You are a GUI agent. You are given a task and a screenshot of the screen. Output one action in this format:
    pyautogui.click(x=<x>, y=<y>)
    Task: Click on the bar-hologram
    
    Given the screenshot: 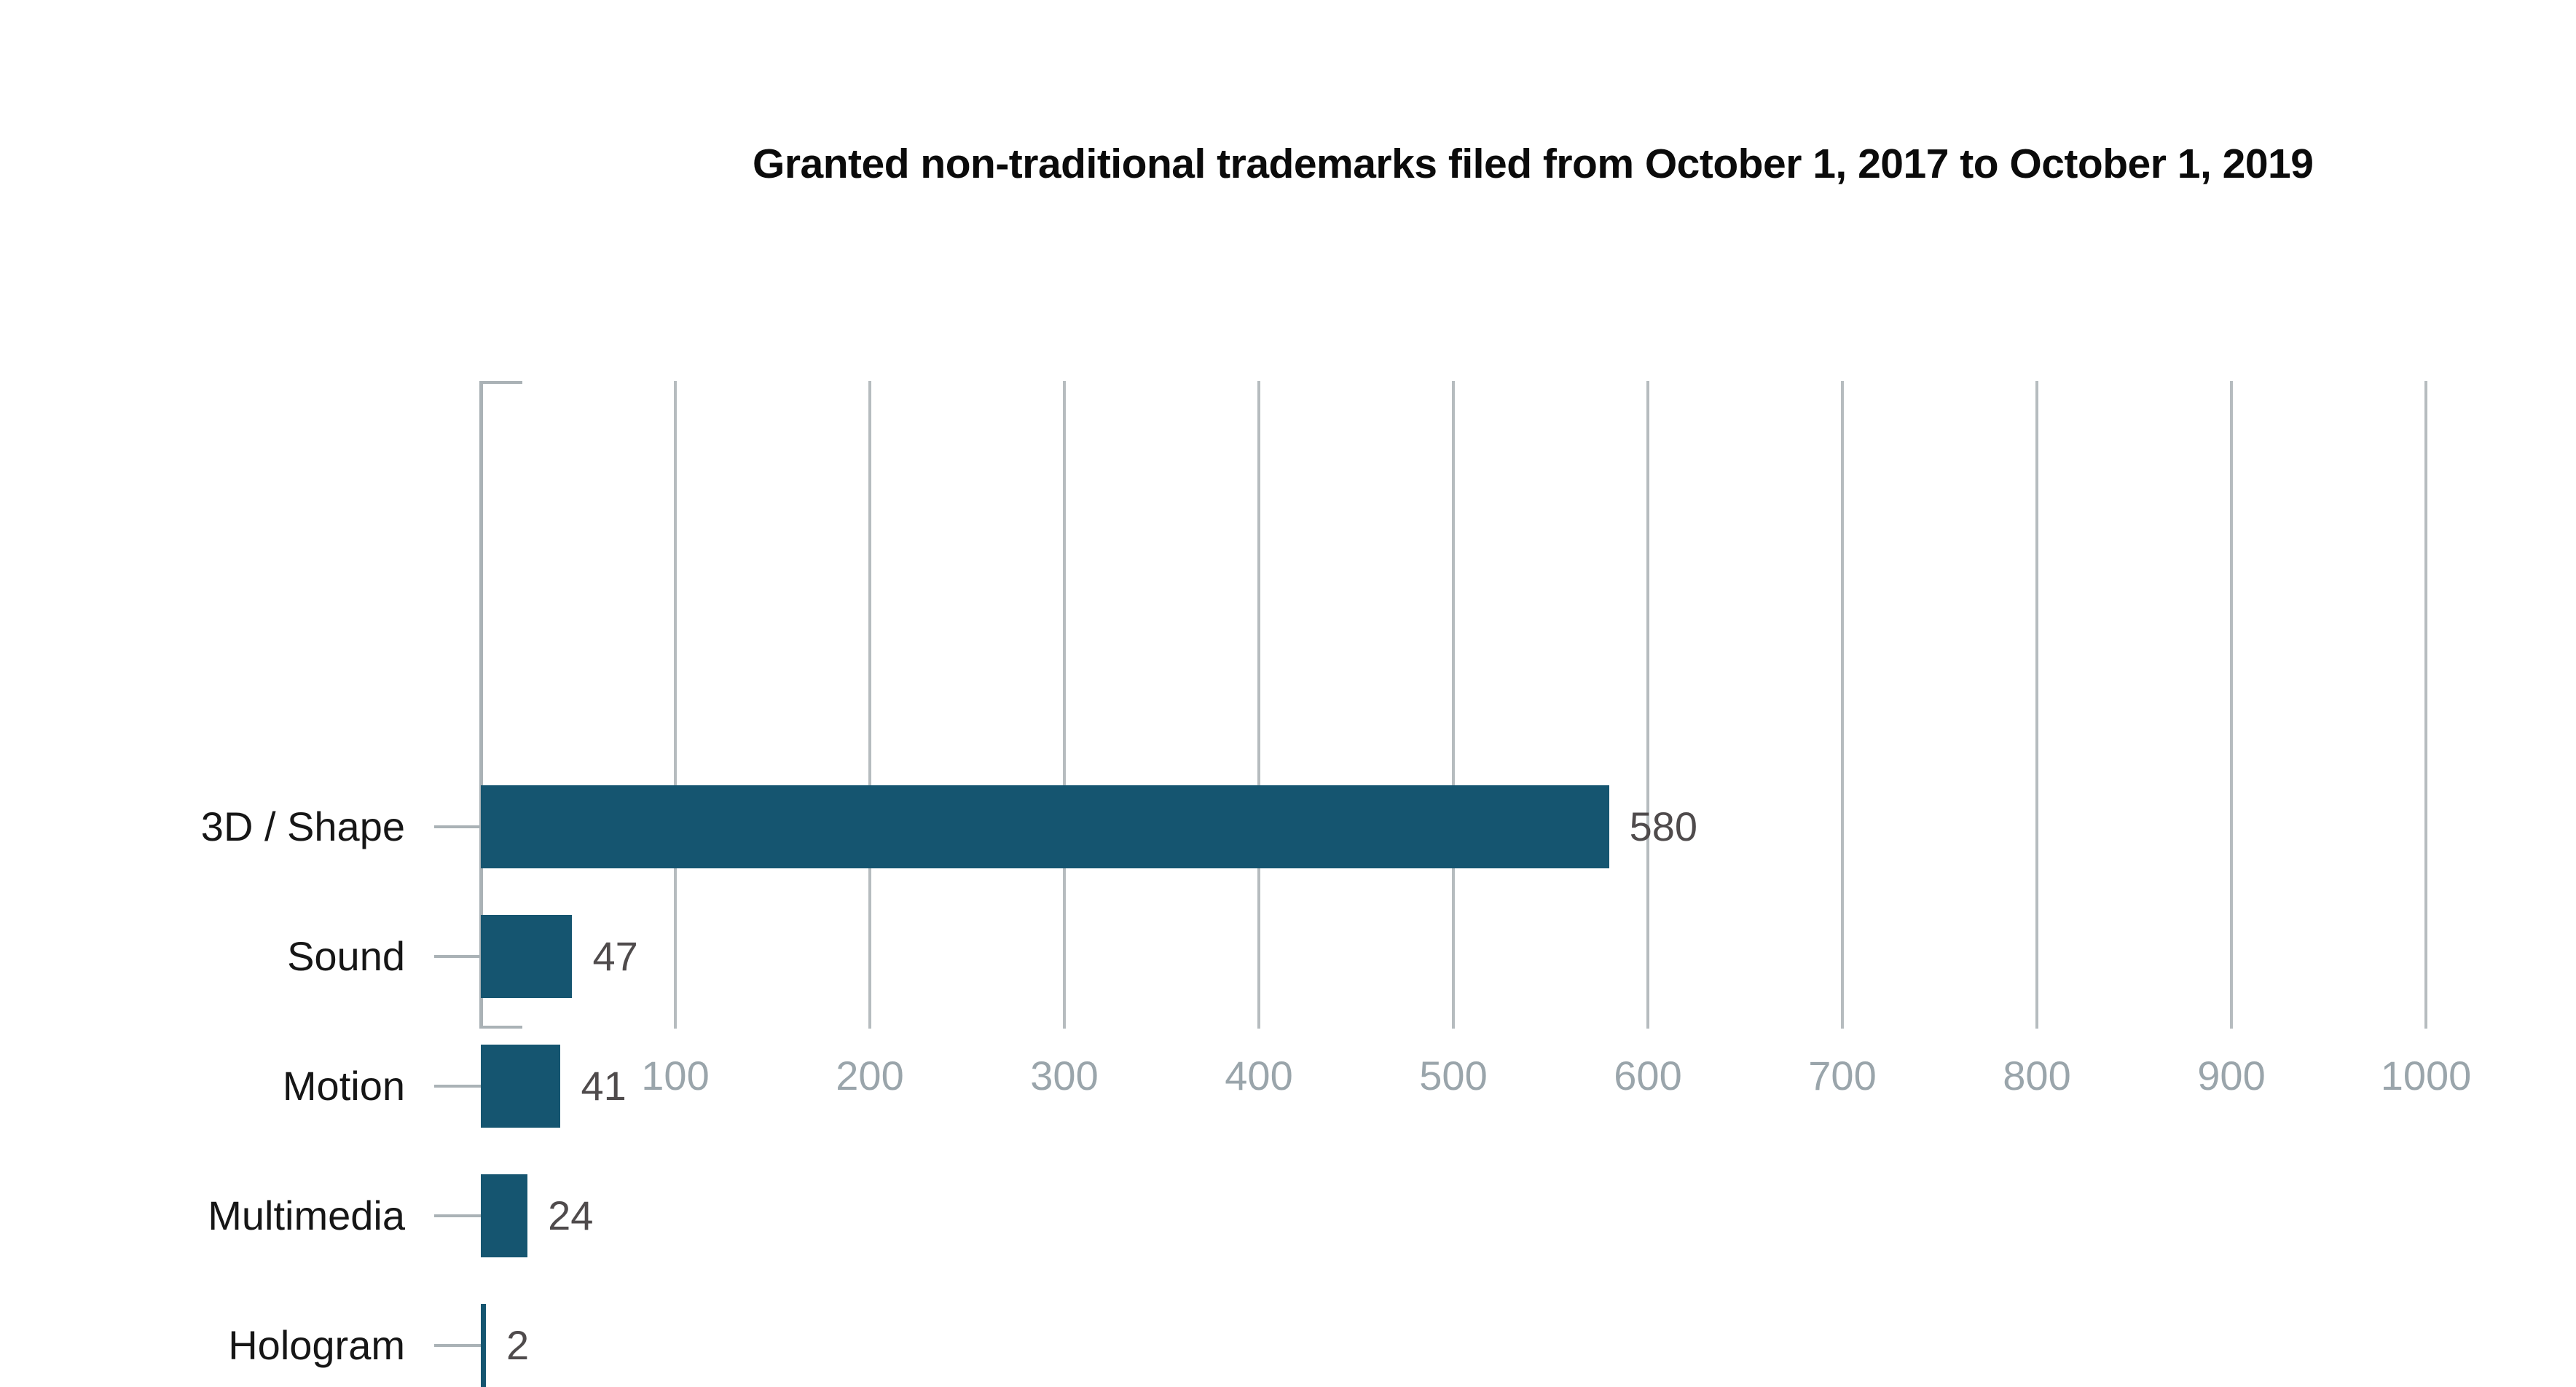 What is the action you would take?
    pyautogui.click(x=483, y=1345)
    